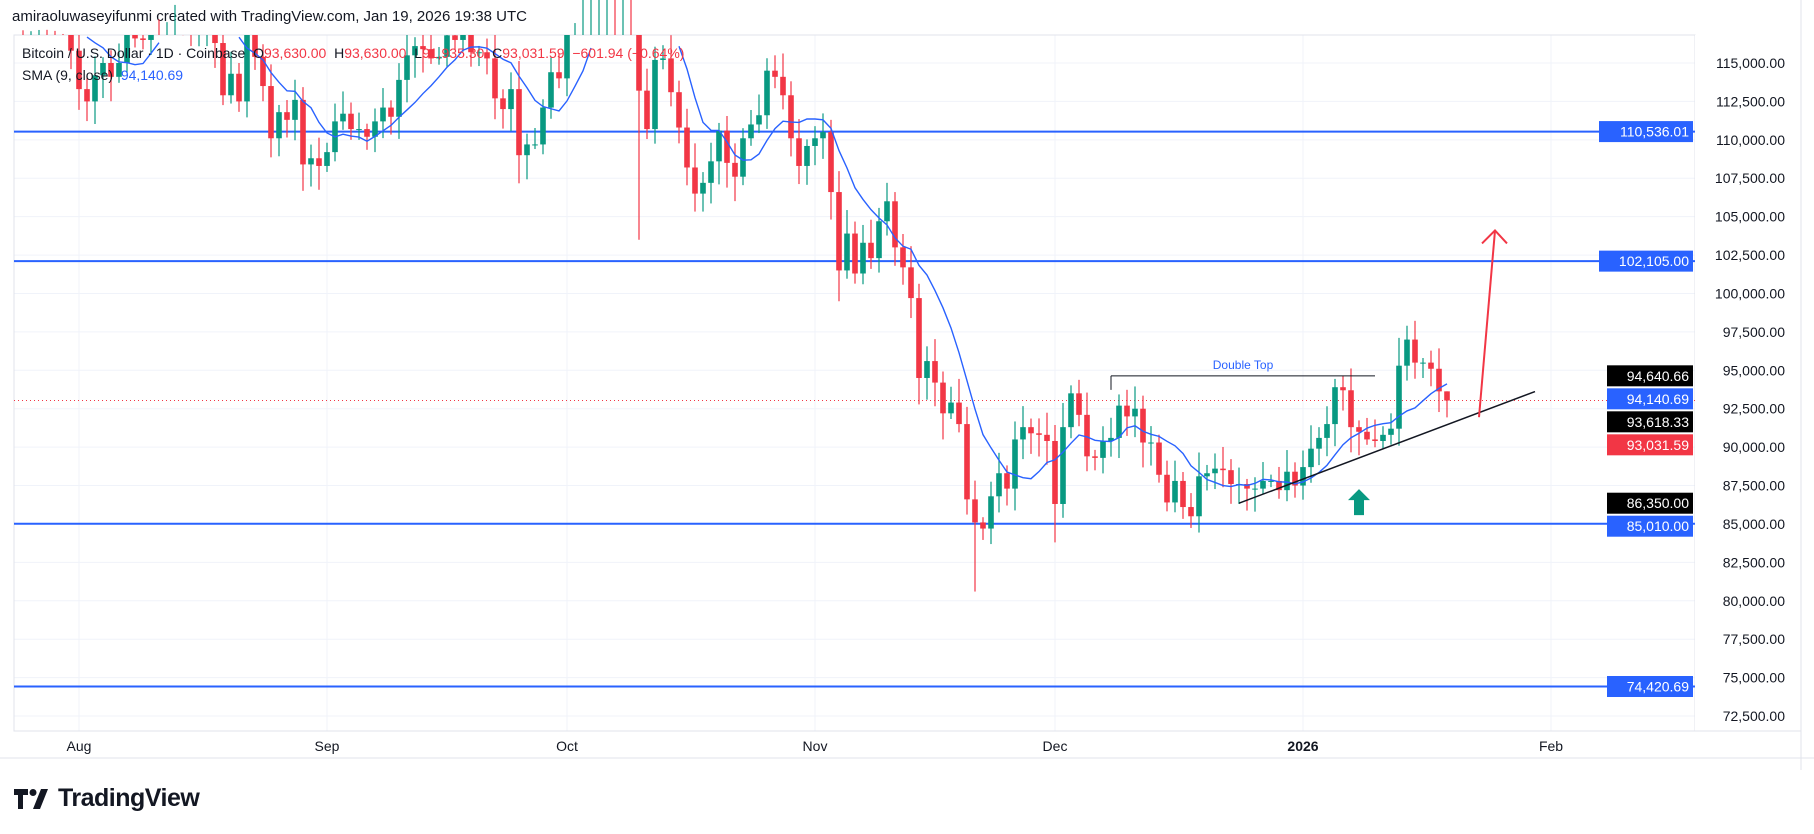 This screenshot has width=1814, height=834. Describe the element at coordinates (1387, 447) in the screenshot. I see `trendline` at that location.